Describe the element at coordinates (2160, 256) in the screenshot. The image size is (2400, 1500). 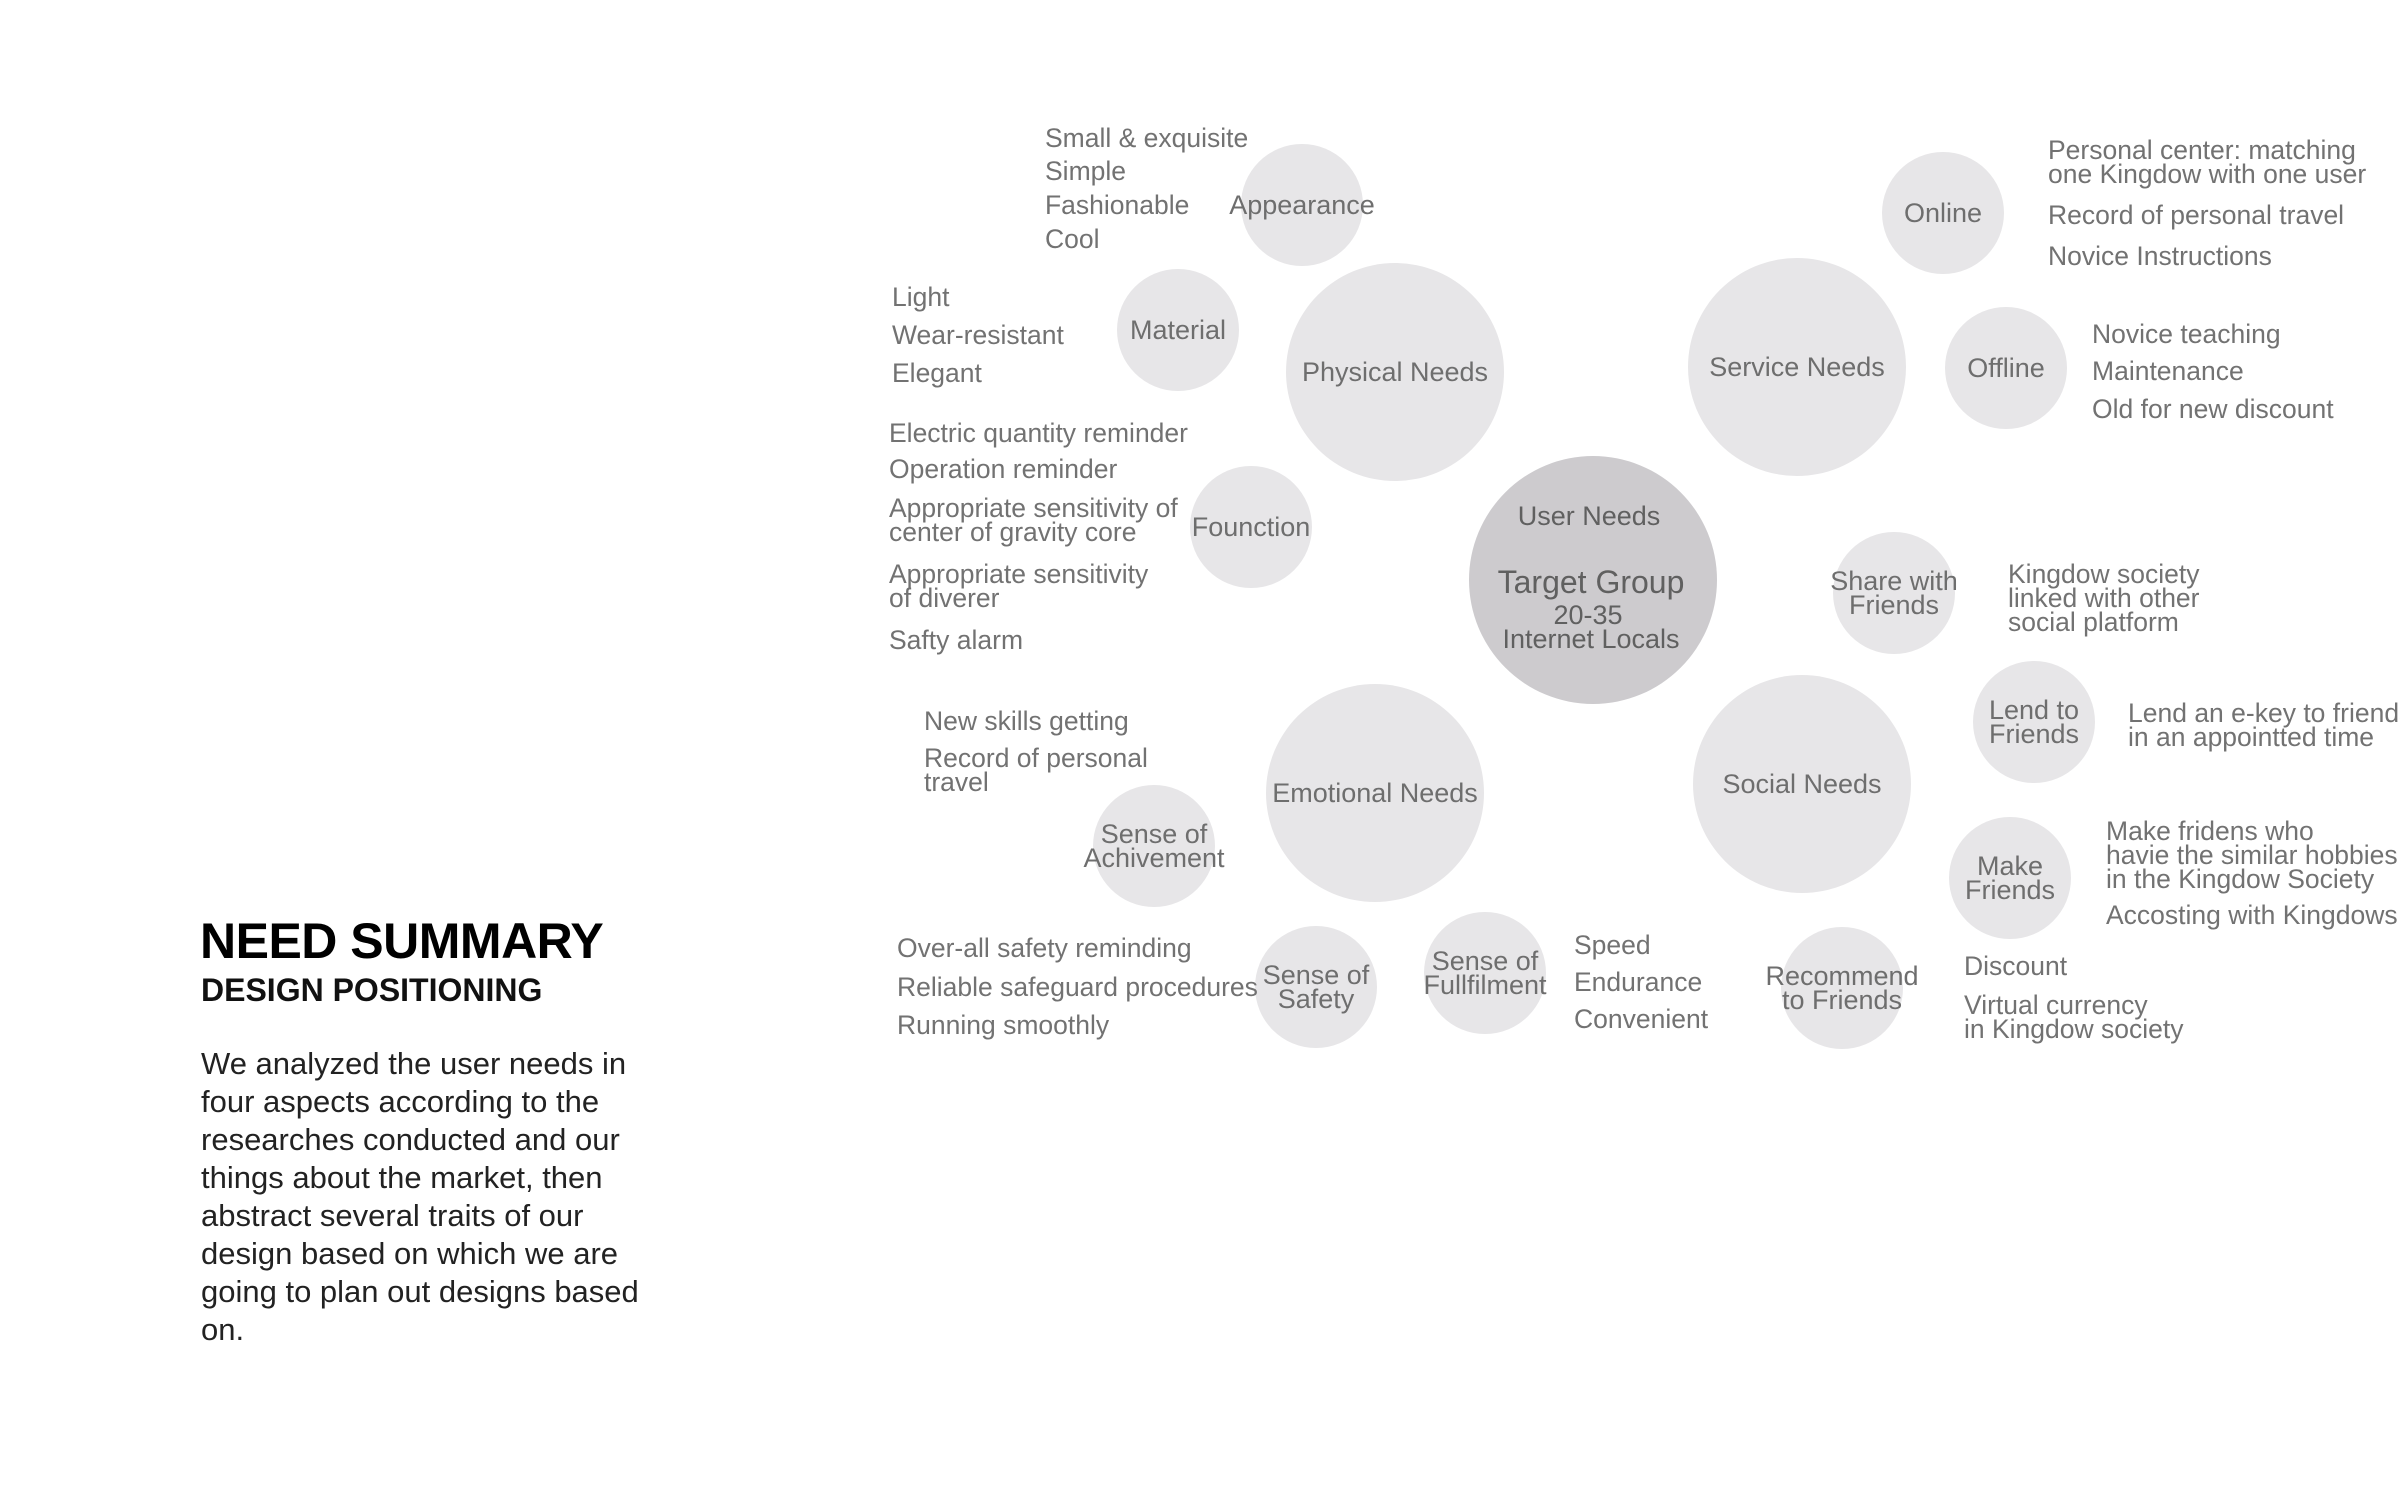
I see `note-item: Novice Instructions` at that location.